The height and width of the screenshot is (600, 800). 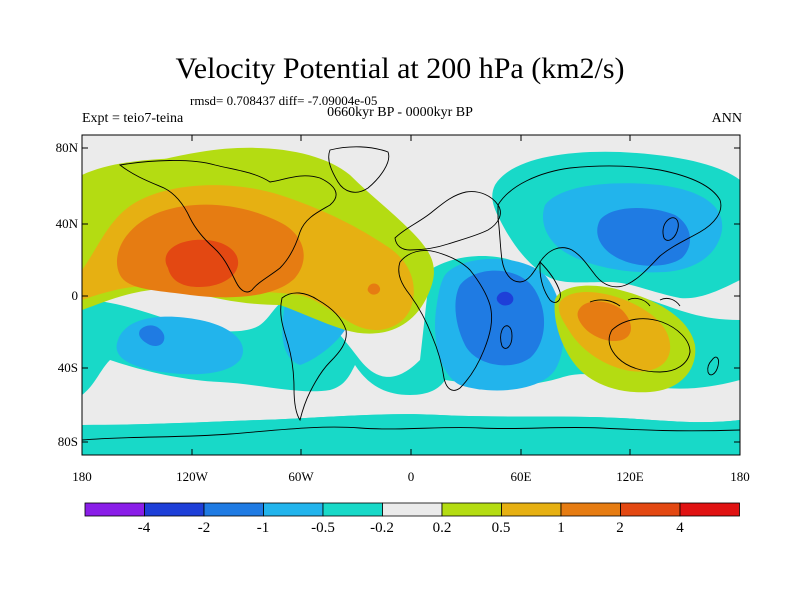 I want to click on coastline-europe, so click(x=447, y=221).